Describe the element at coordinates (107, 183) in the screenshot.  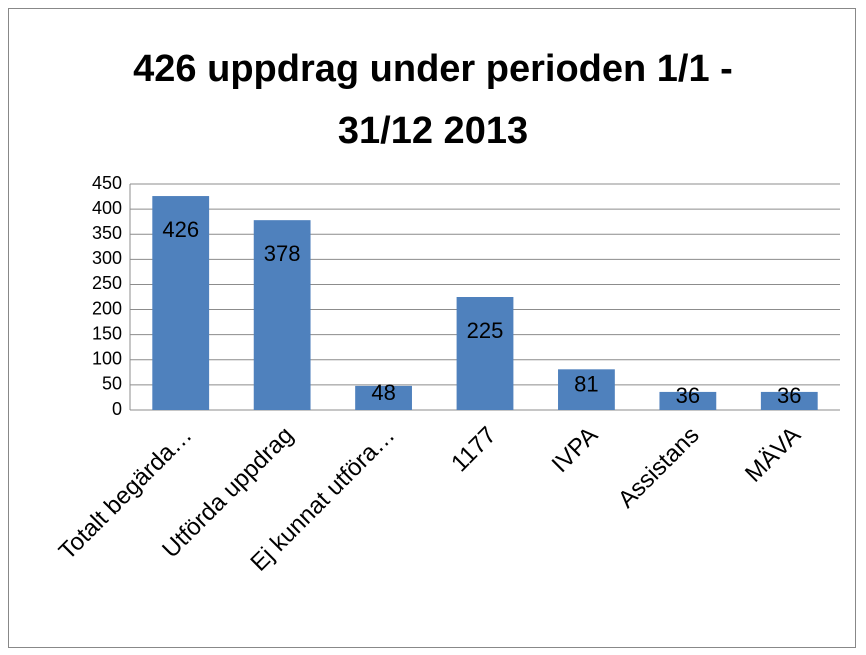
I see `y-tick-label: 450` at that location.